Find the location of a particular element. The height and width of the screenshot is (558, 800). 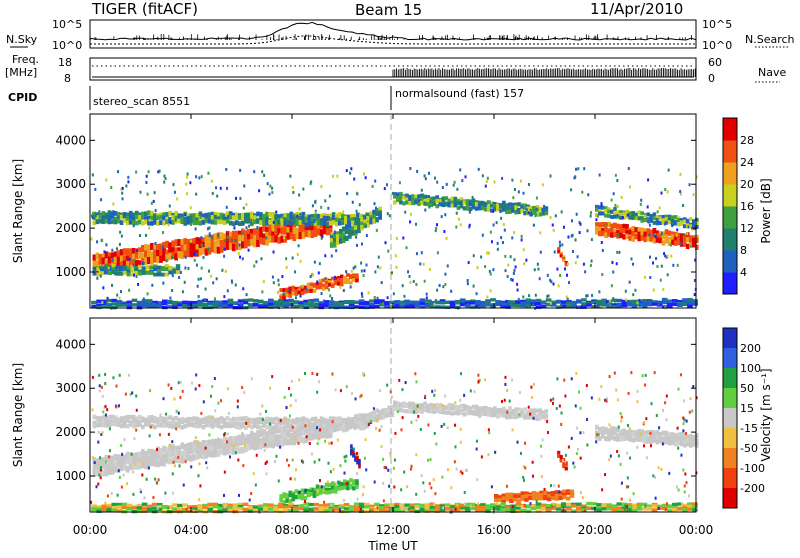

beam-title: Beam 15 is located at coordinates (388, 10).